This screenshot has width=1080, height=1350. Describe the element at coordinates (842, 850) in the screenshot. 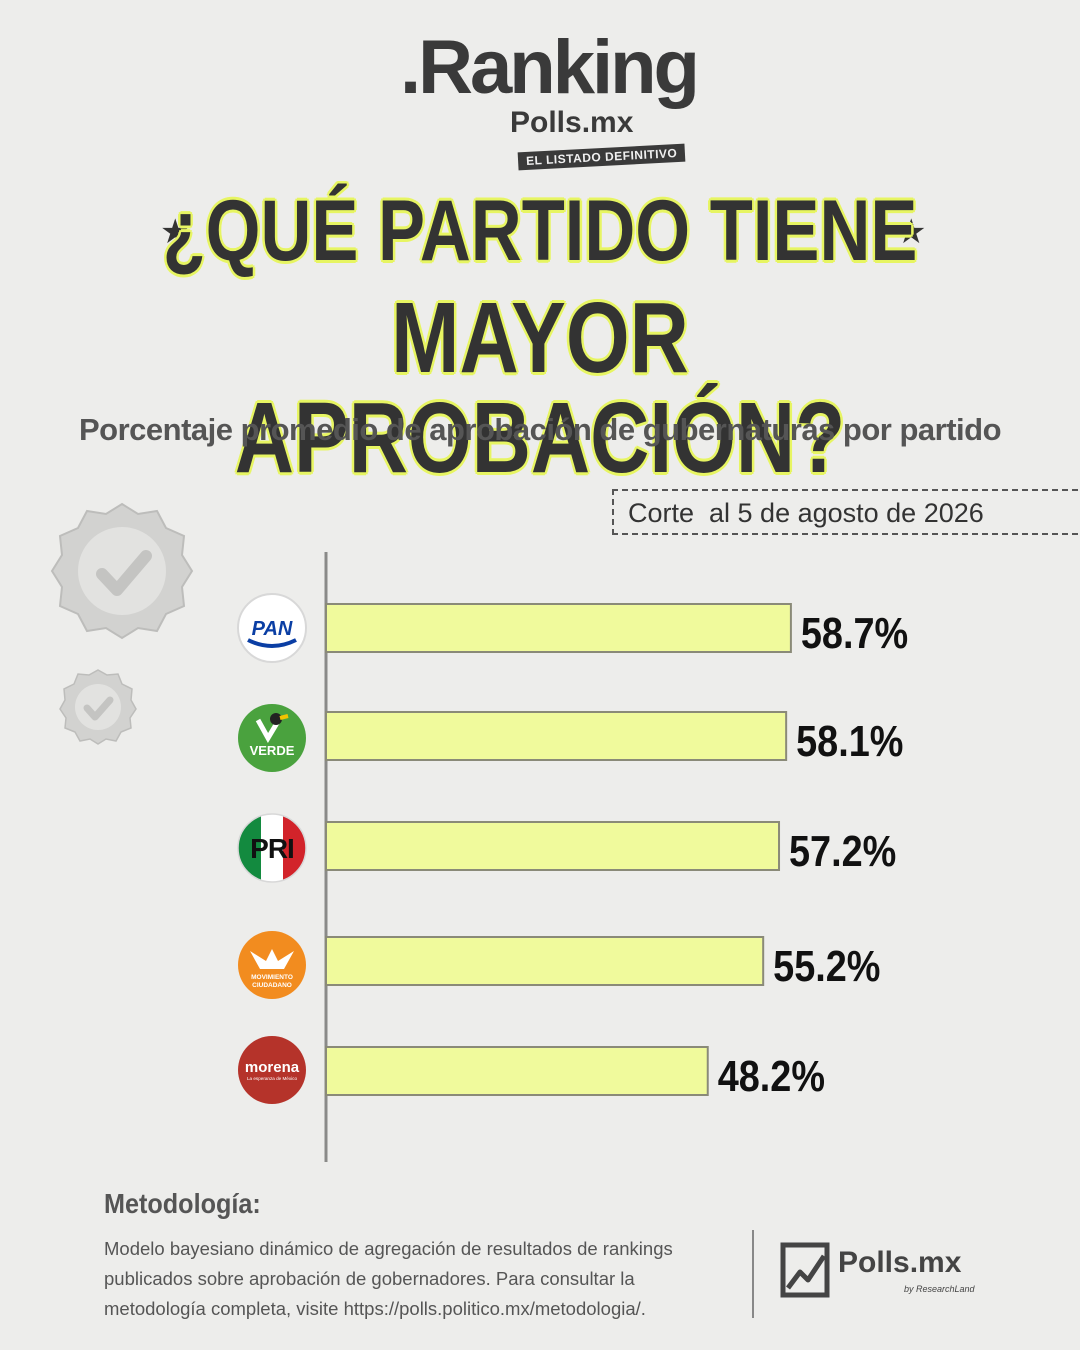

I see `value-label: 57.2%` at that location.